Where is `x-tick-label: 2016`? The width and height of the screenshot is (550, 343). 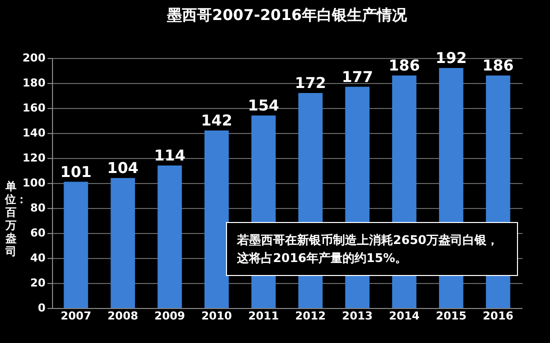
x-tick-label: 2016 is located at coordinates (498, 316).